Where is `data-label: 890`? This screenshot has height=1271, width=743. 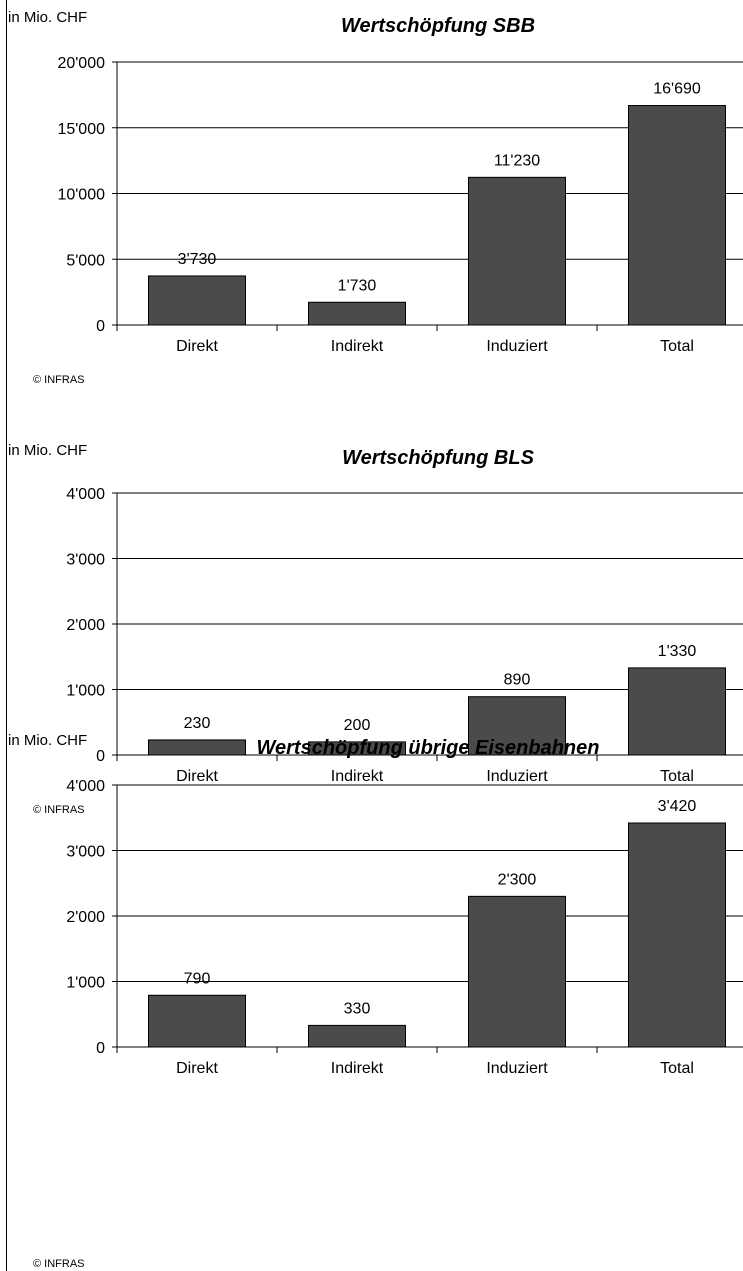
data-label: 890 is located at coordinates (517, 680).